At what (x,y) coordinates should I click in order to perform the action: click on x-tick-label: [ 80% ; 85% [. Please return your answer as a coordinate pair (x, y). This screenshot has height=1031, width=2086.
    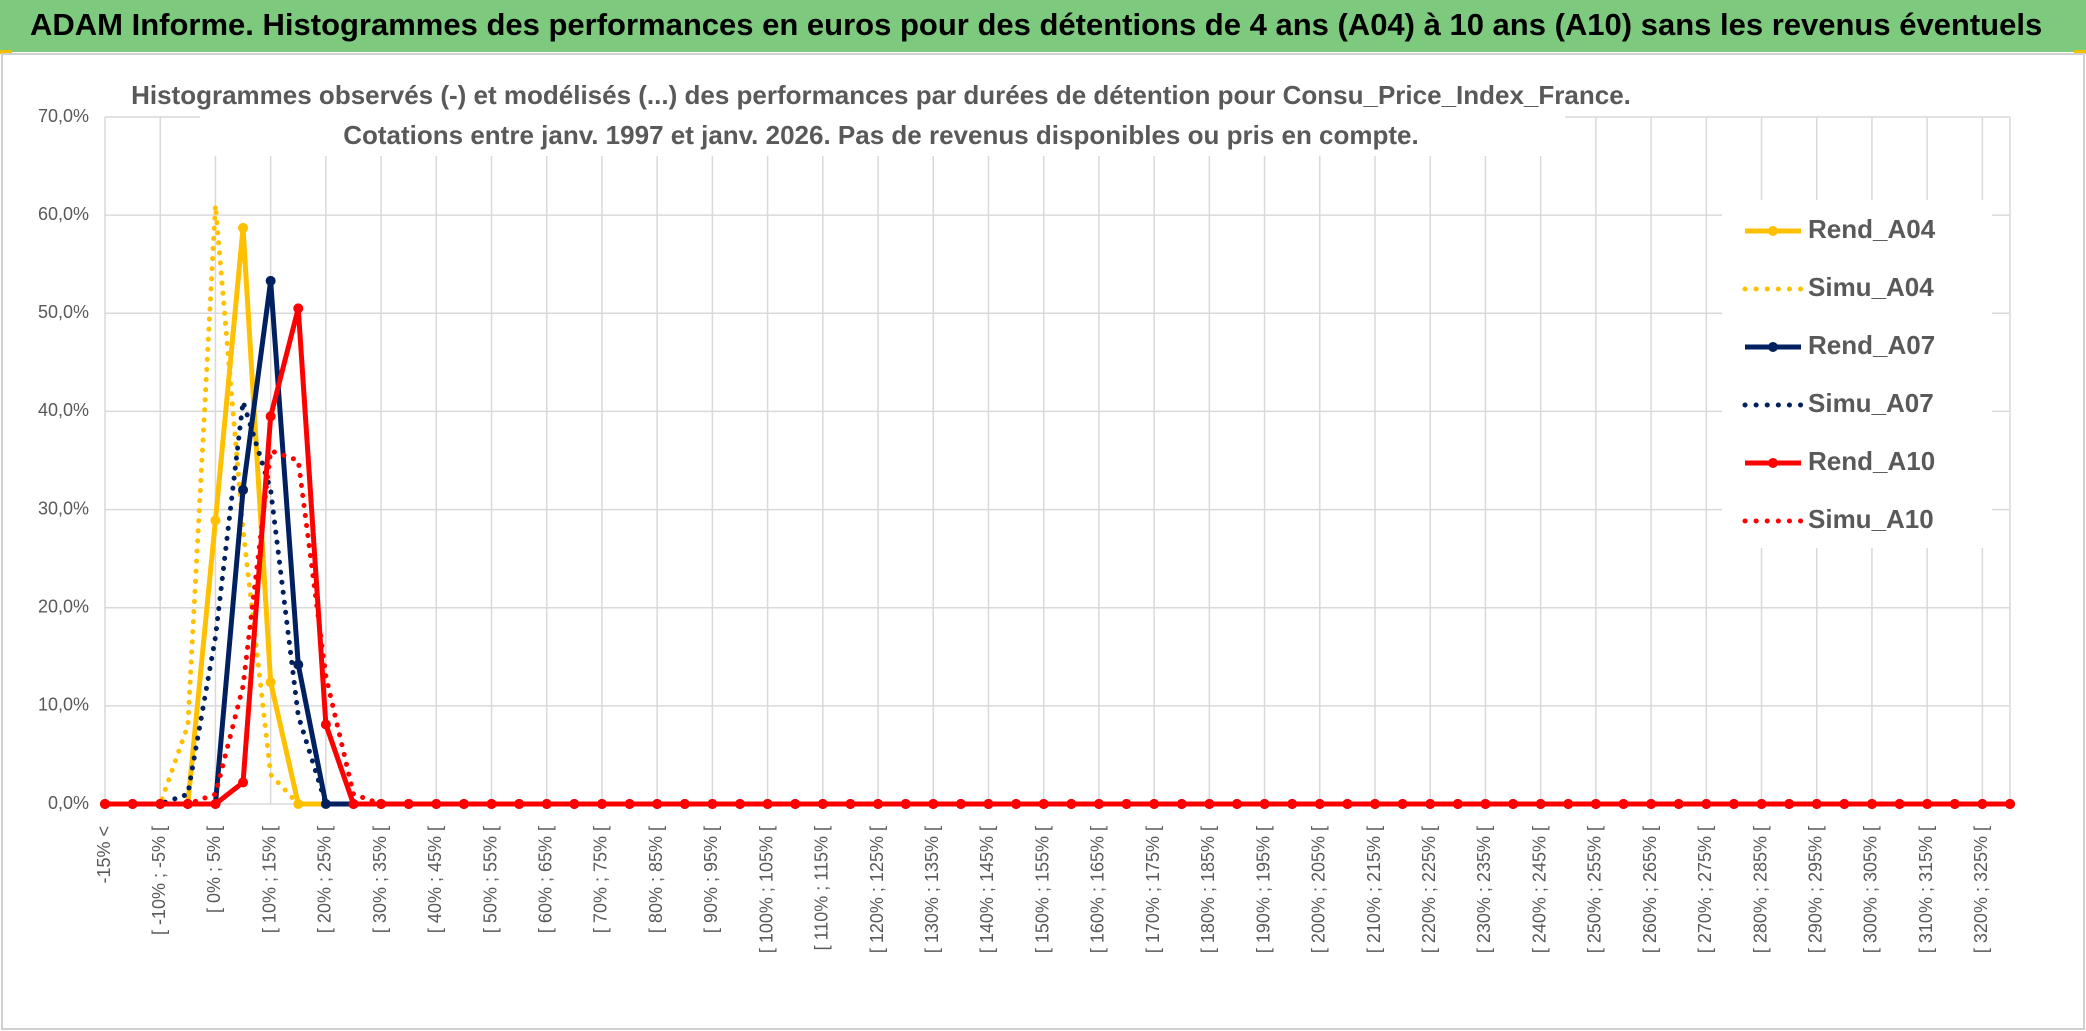
    Looking at the image, I should click on (656, 879).